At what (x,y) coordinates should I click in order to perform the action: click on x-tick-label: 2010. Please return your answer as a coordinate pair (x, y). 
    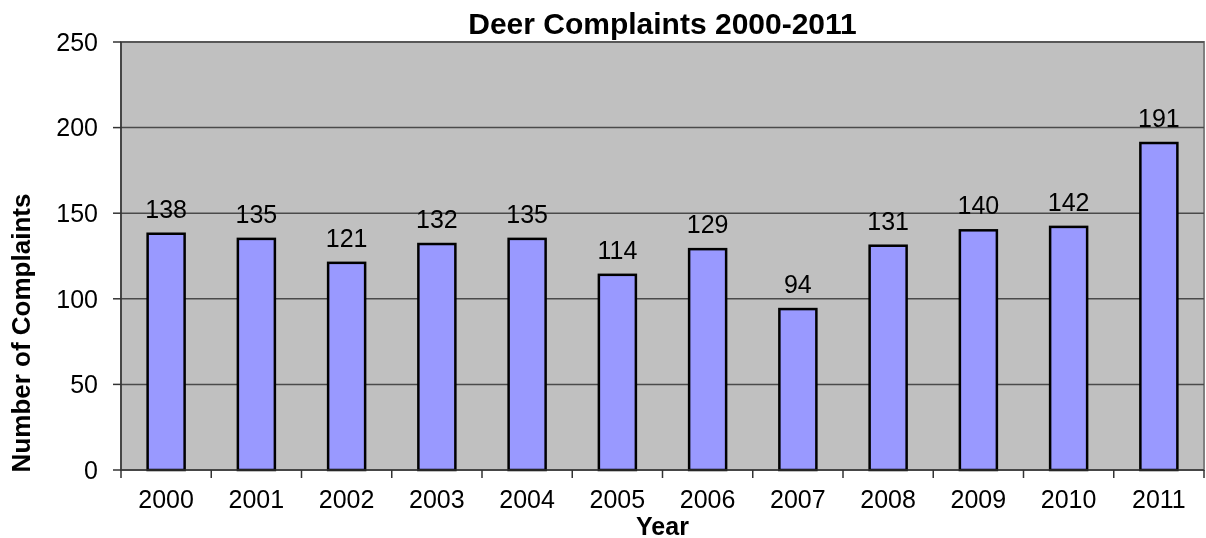
    Looking at the image, I should click on (1068, 499).